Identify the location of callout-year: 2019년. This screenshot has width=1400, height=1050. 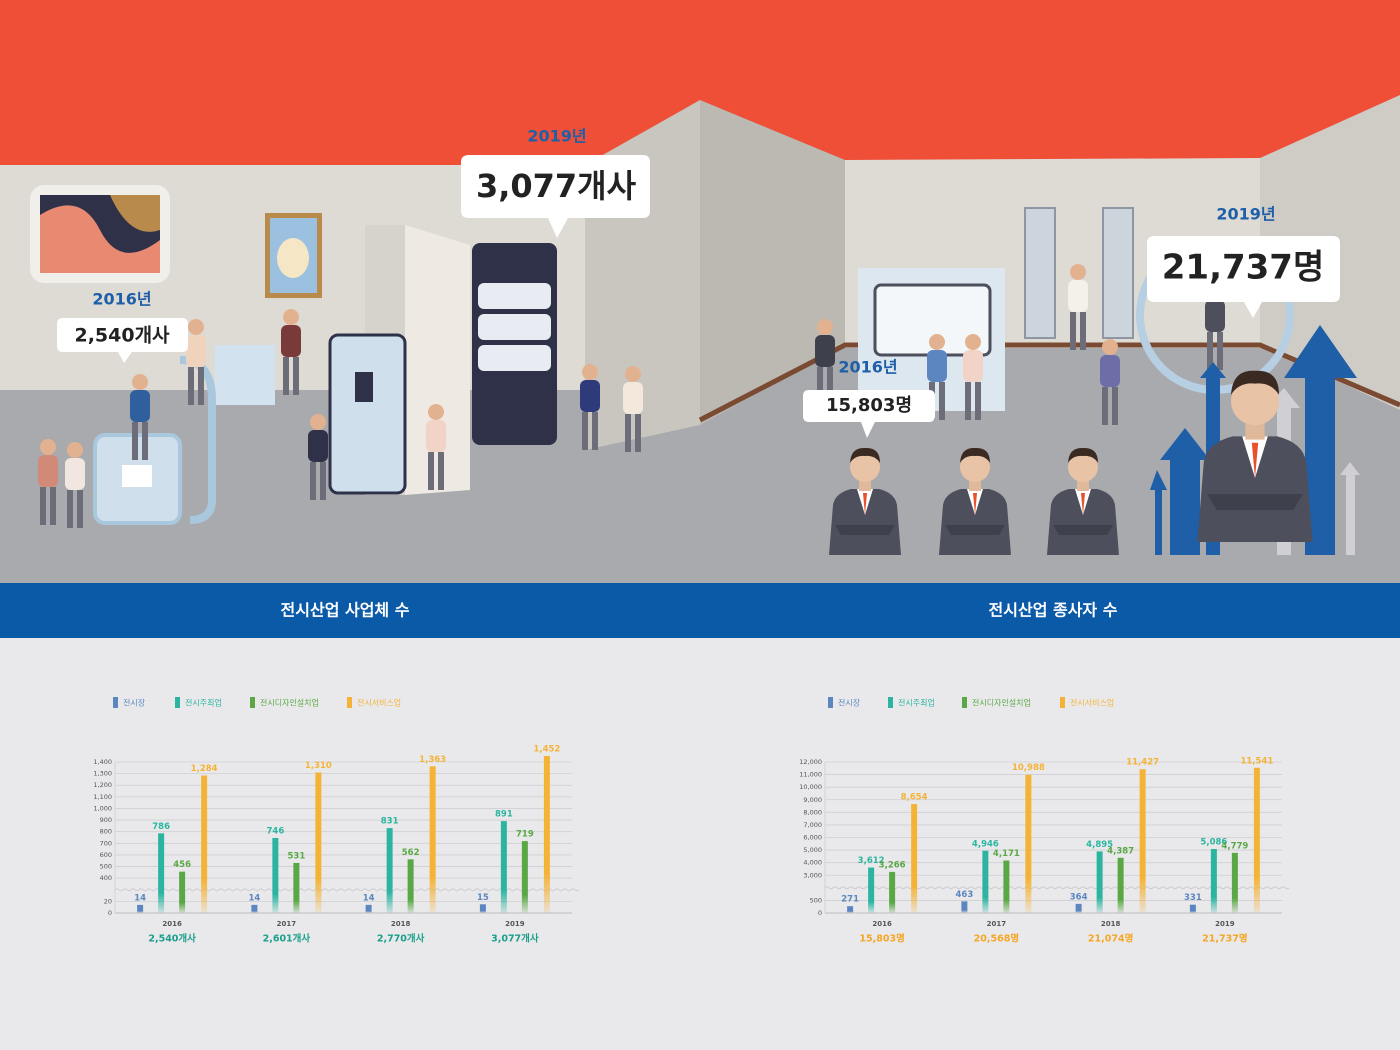
(556, 136).